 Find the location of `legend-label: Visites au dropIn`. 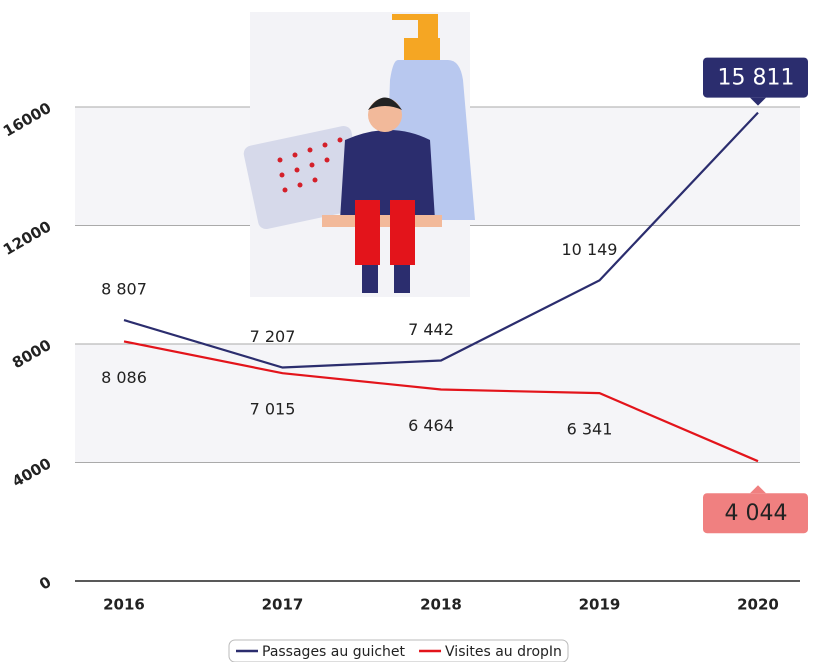

legend-label: Visites au dropIn is located at coordinates (503, 652).